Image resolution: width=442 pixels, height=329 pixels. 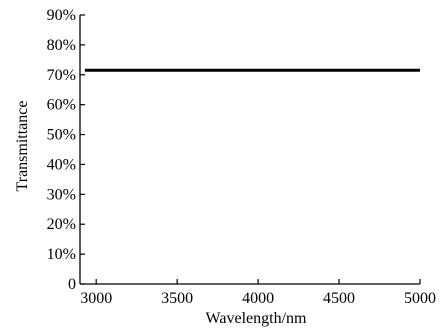 What do you see at coordinates (177, 298) in the screenshot?
I see `x-tick-label: 3500` at bounding box center [177, 298].